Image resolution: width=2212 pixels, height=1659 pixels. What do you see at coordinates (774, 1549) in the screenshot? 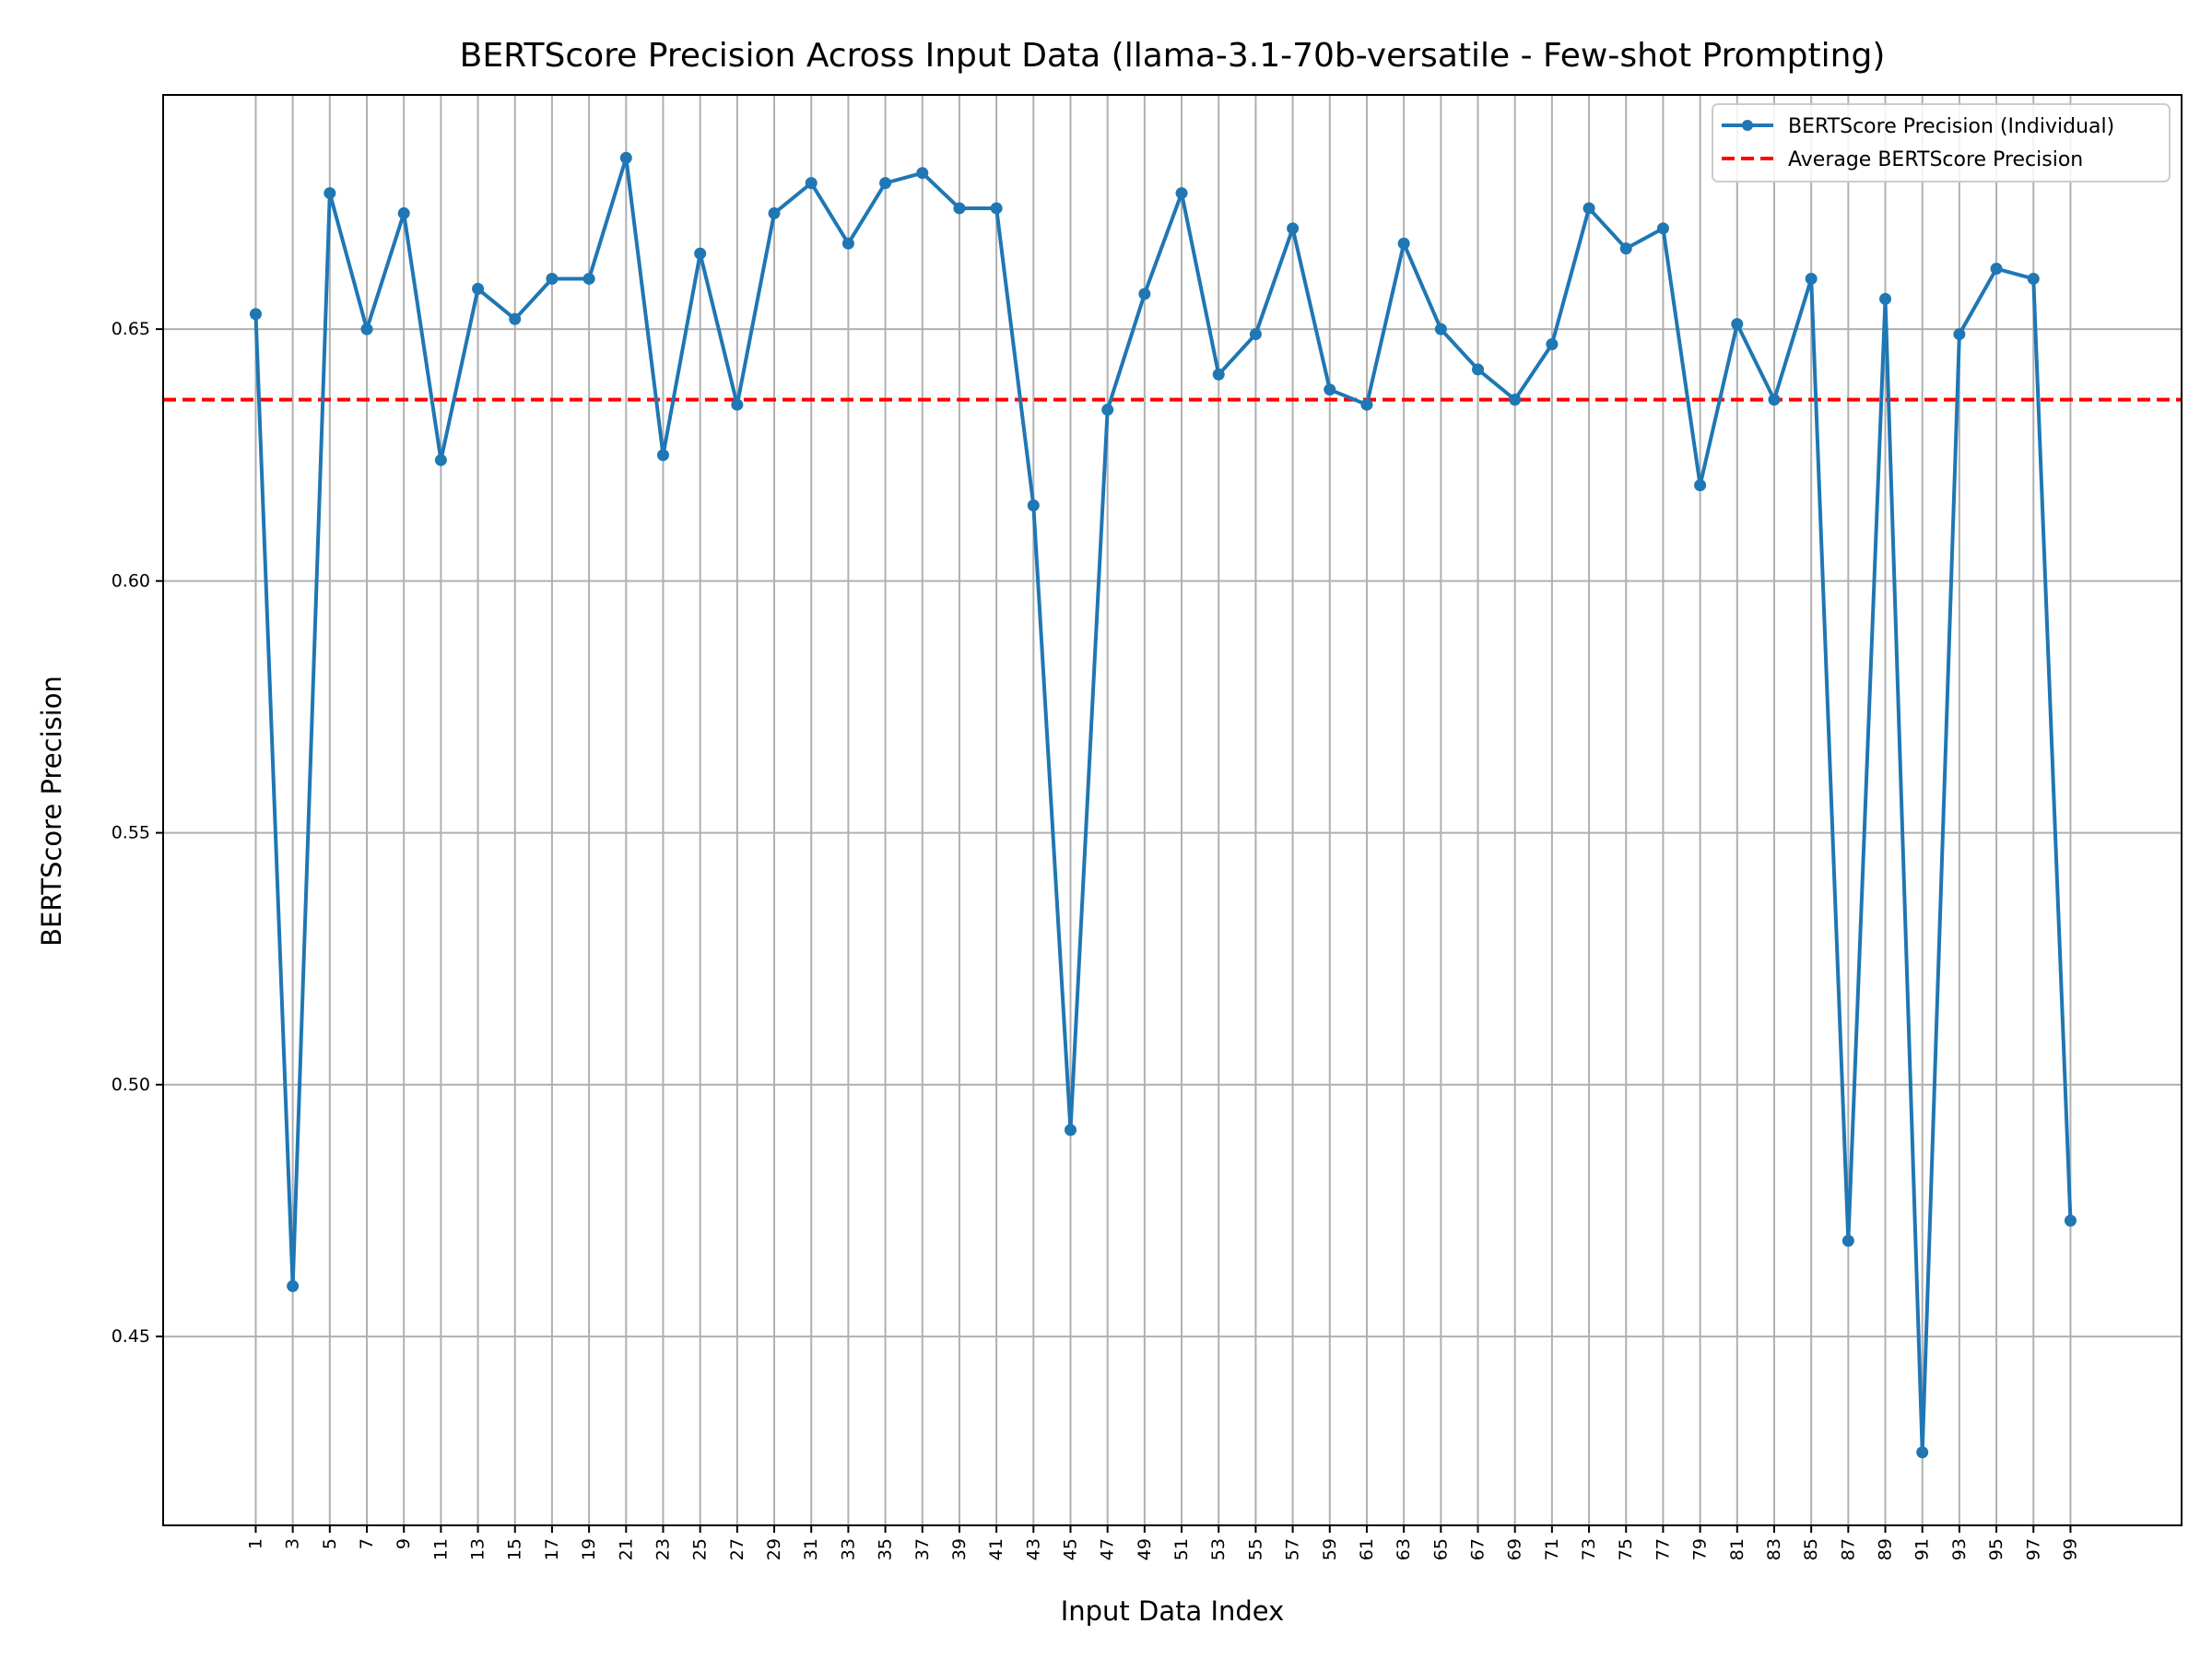
I see `x-tick-label: 29` at bounding box center [774, 1549].